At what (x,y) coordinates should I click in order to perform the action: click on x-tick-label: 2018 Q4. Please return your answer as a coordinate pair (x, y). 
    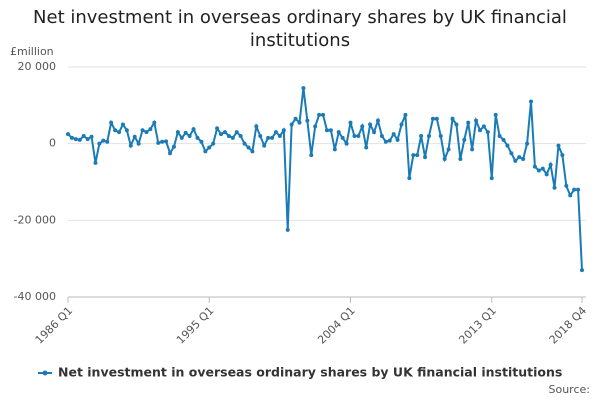
    Looking at the image, I should click on (568, 325).